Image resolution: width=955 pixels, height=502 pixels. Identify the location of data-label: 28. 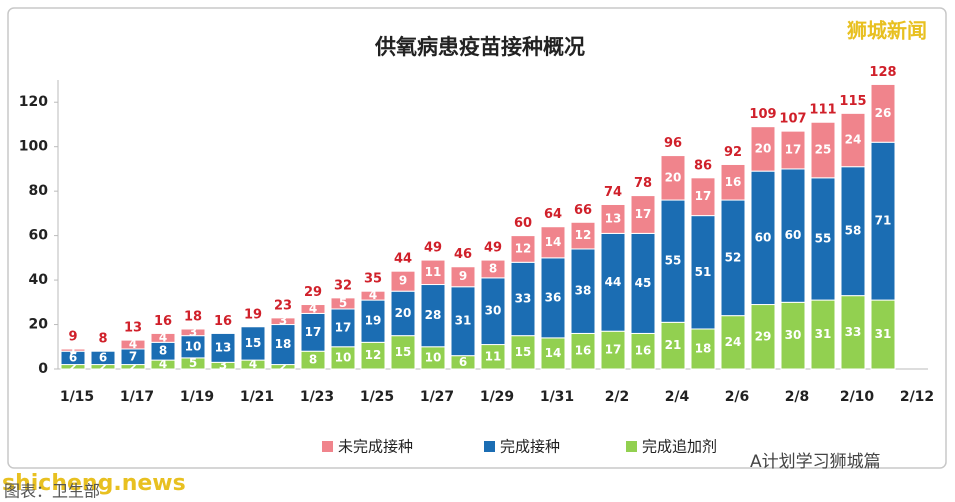
(433, 315).